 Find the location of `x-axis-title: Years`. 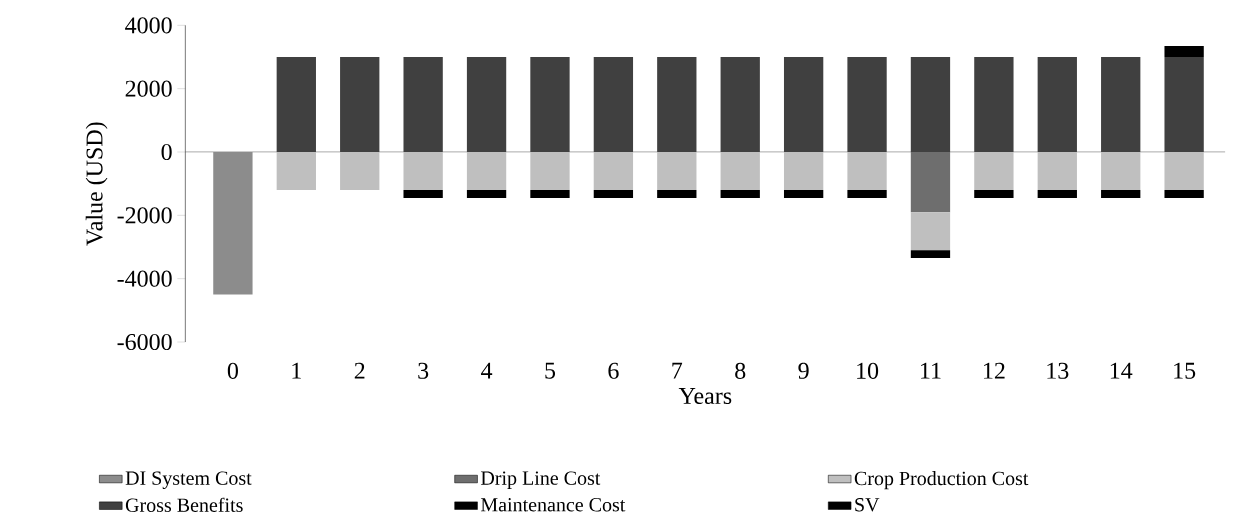

x-axis-title: Years is located at coordinates (705, 396).